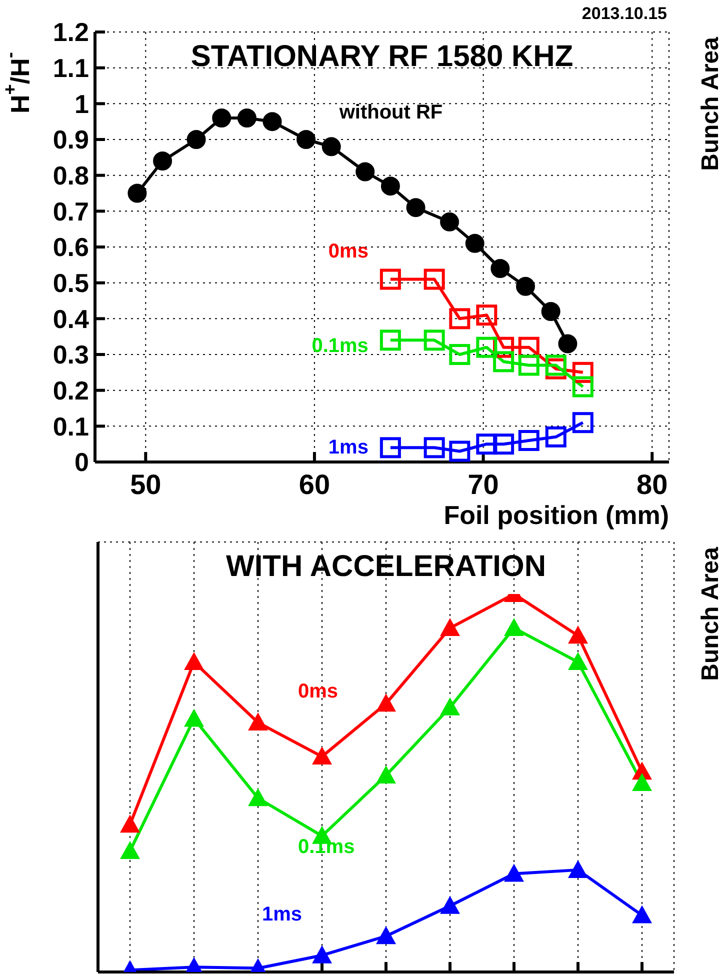 This screenshot has width=727, height=980. What do you see at coordinates (340, 346) in the screenshot?
I see `series-label: 0.1ms` at bounding box center [340, 346].